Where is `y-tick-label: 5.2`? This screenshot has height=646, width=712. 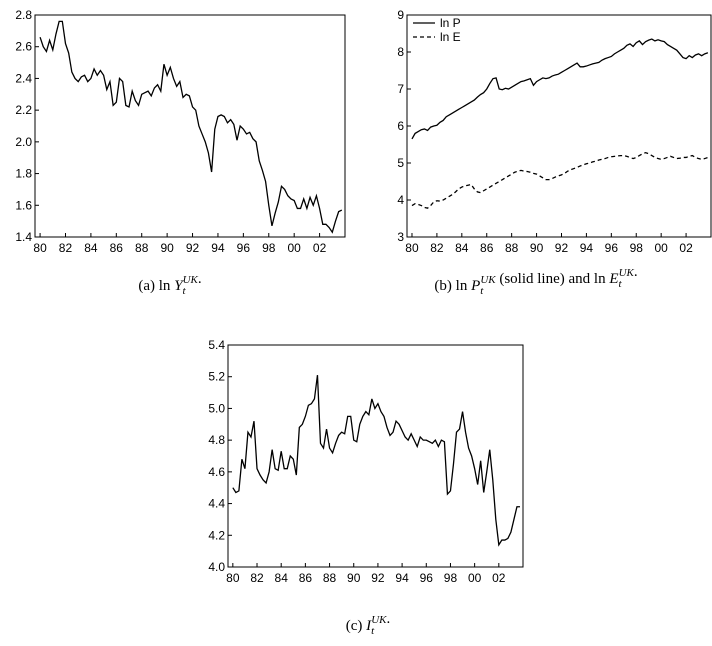
y-tick-label: 5.2 is located at coordinates (216, 377).